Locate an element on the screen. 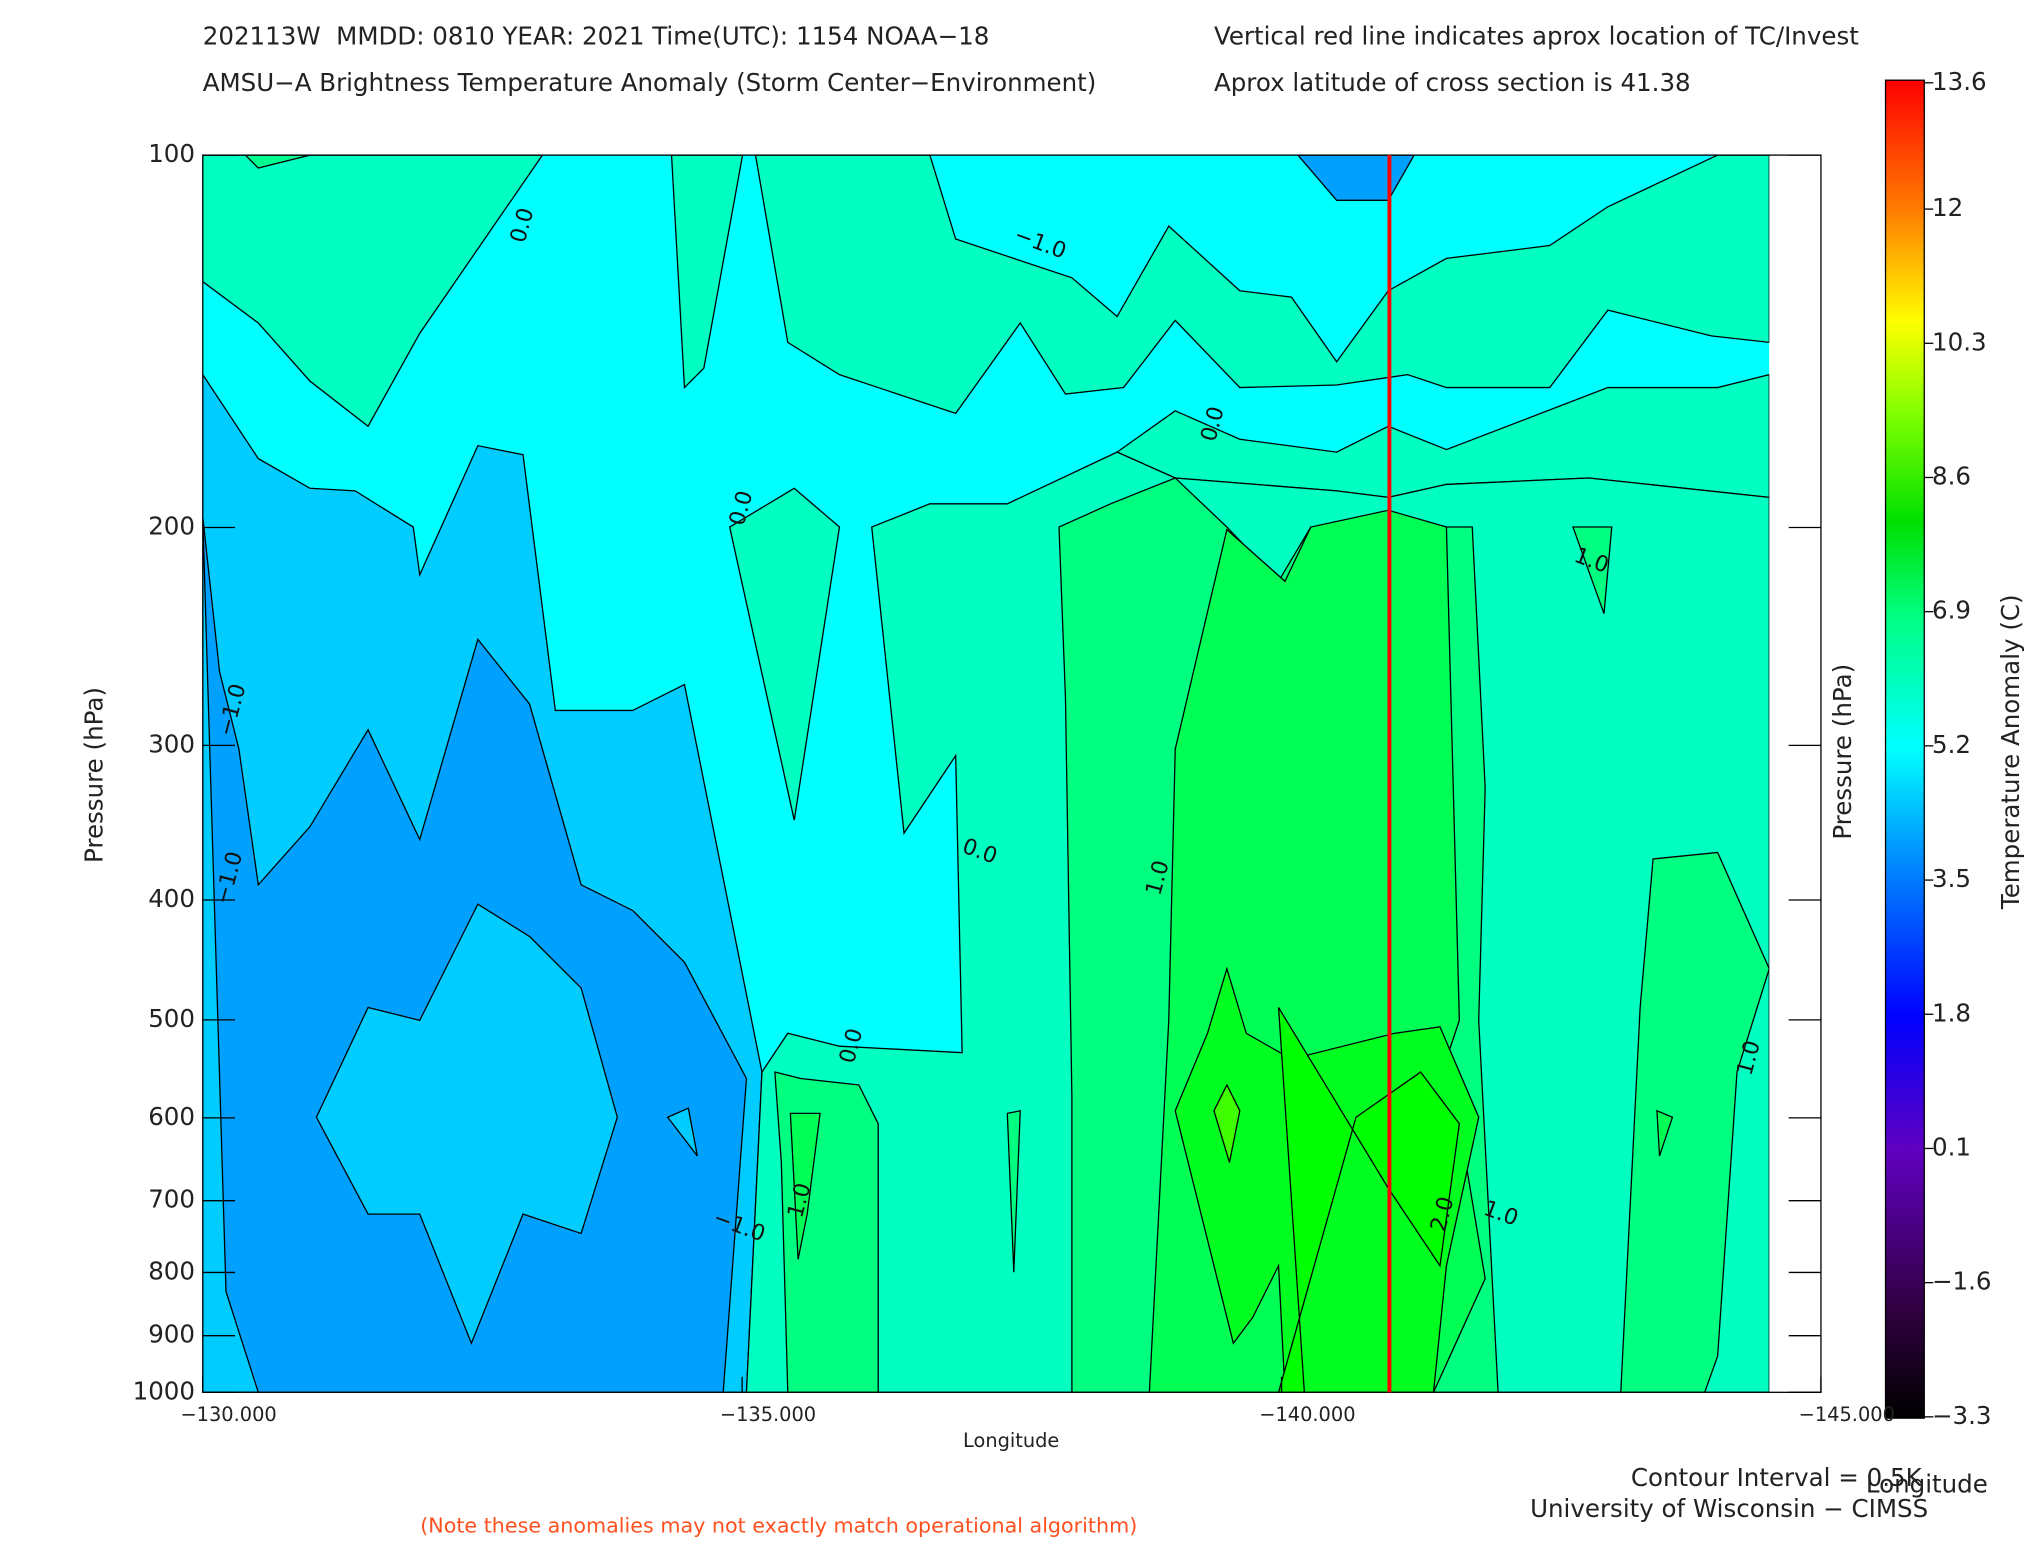 The height and width of the screenshot is (1550, 2025). footer-line: Contour Interval = 0.5K is located at coordinates (1777, 1477).